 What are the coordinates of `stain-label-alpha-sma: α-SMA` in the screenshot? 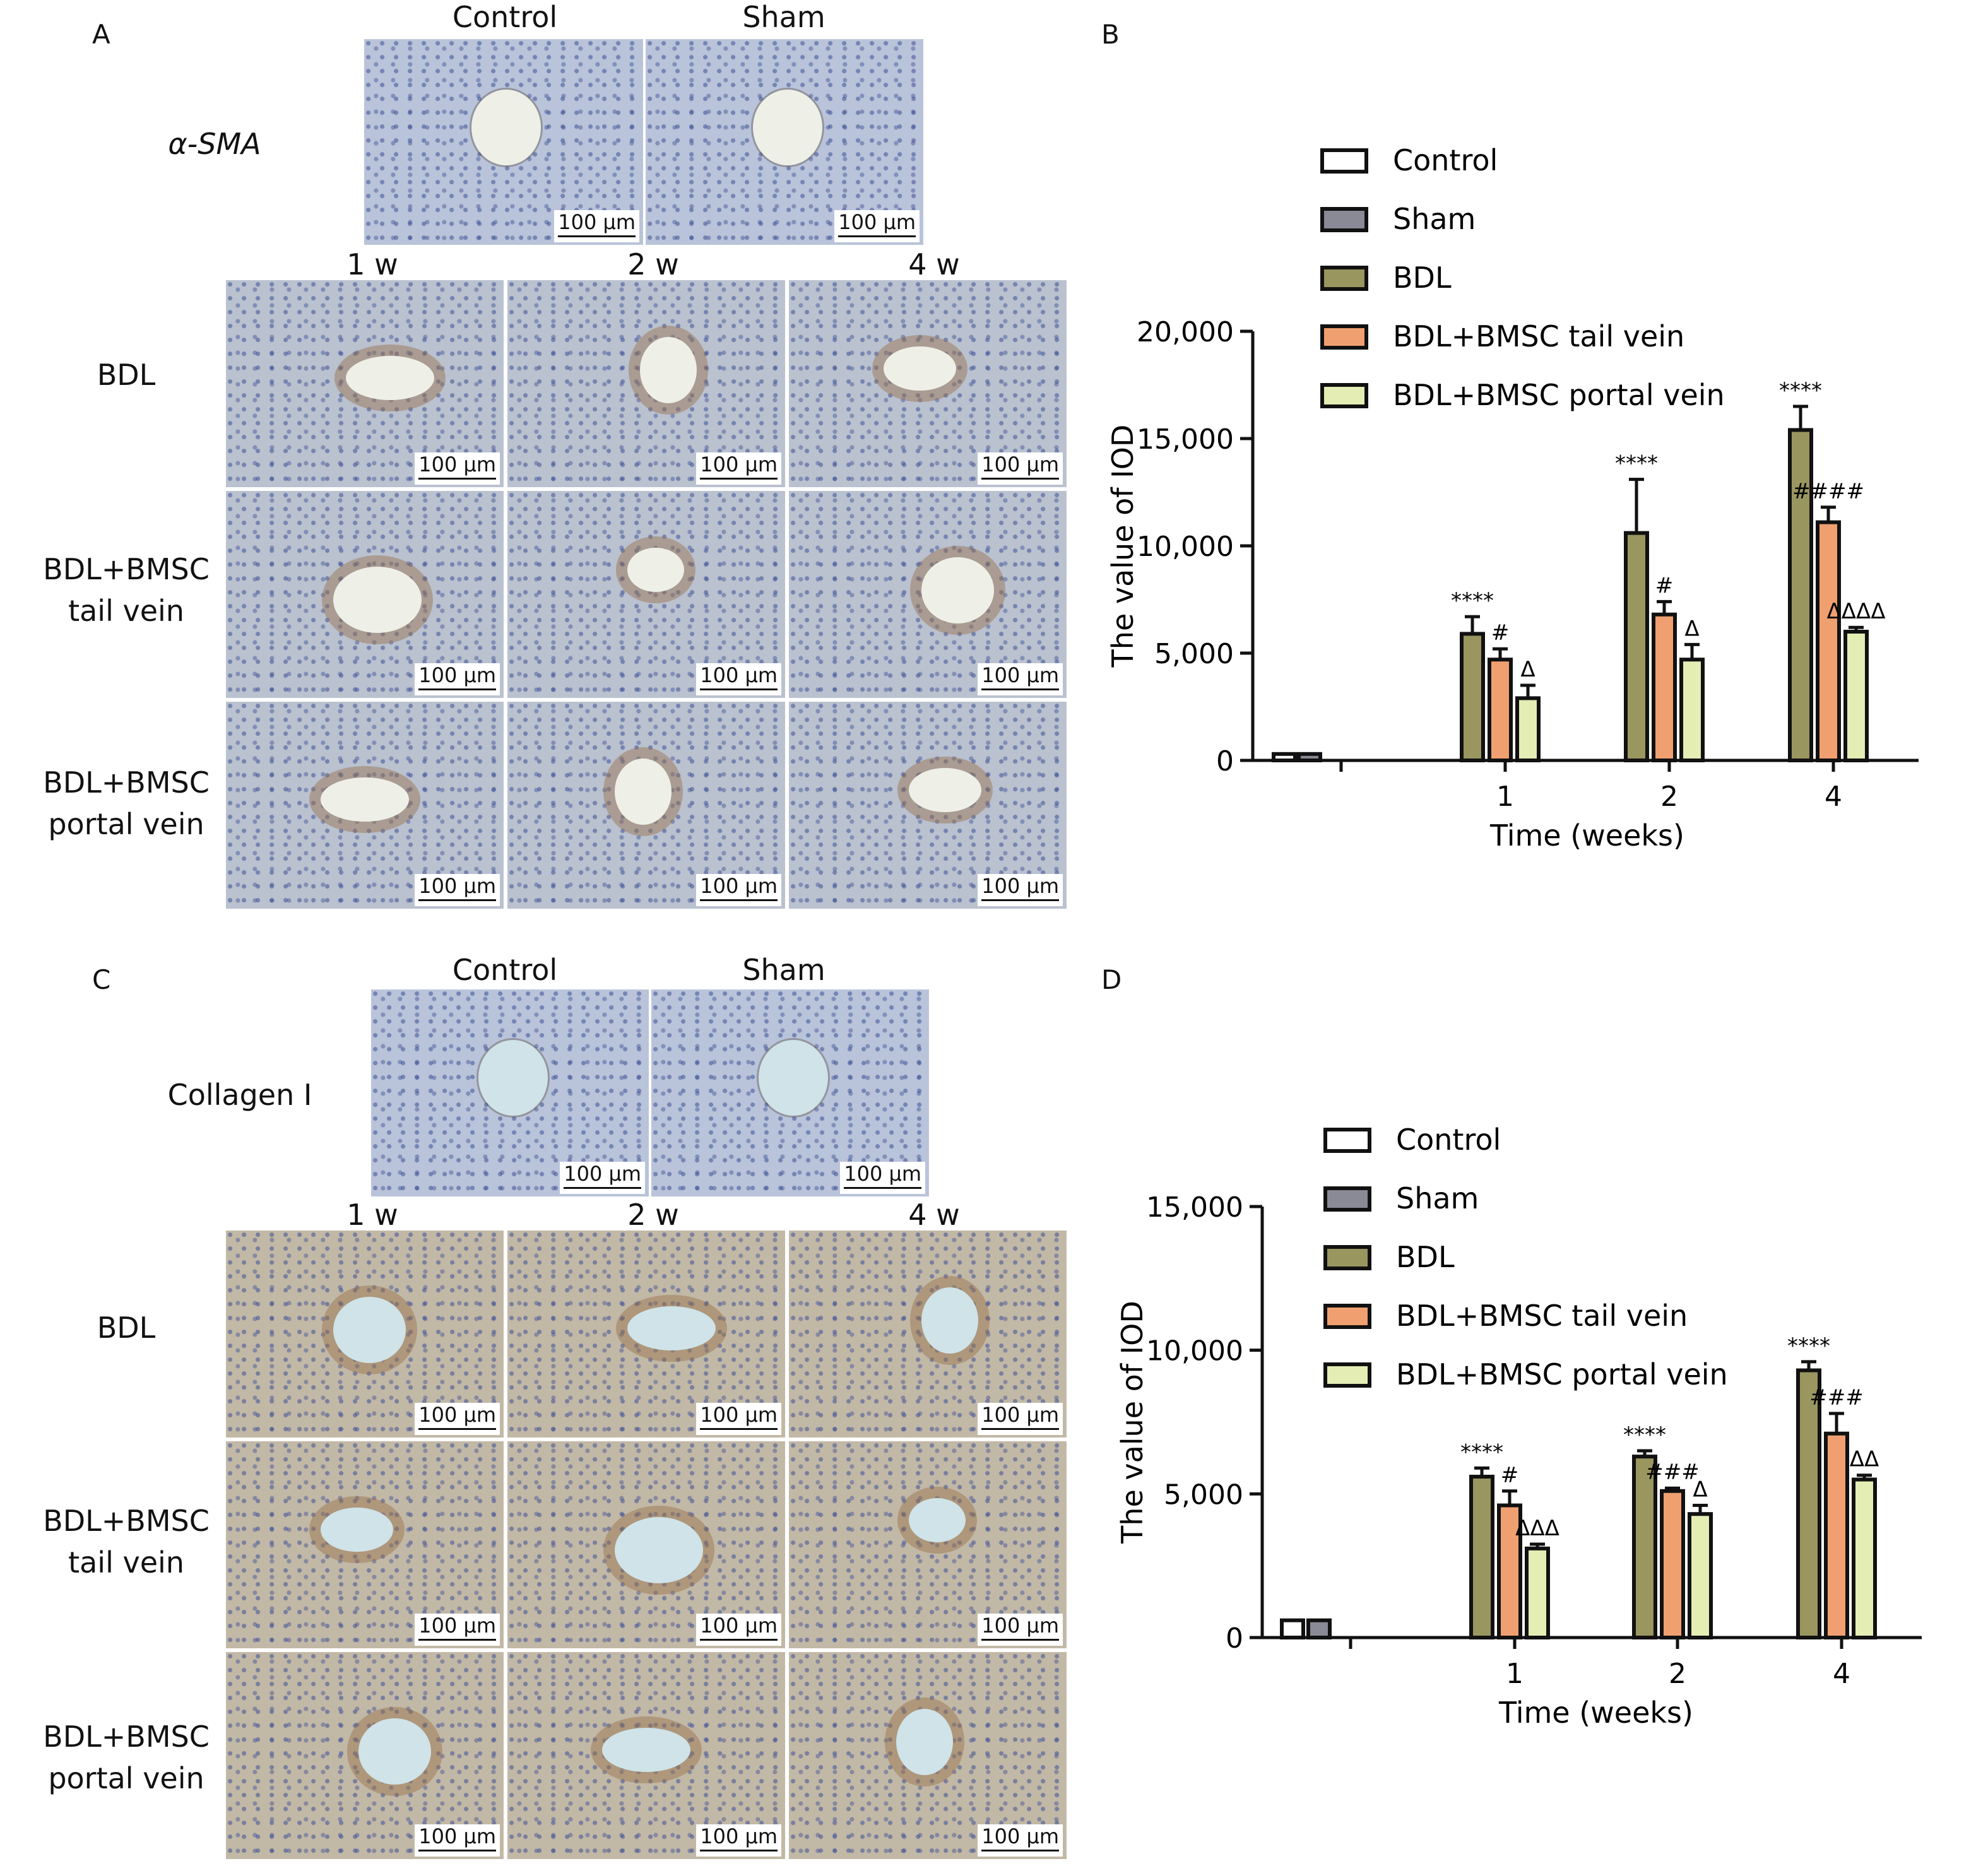 It's located at (214, 144).